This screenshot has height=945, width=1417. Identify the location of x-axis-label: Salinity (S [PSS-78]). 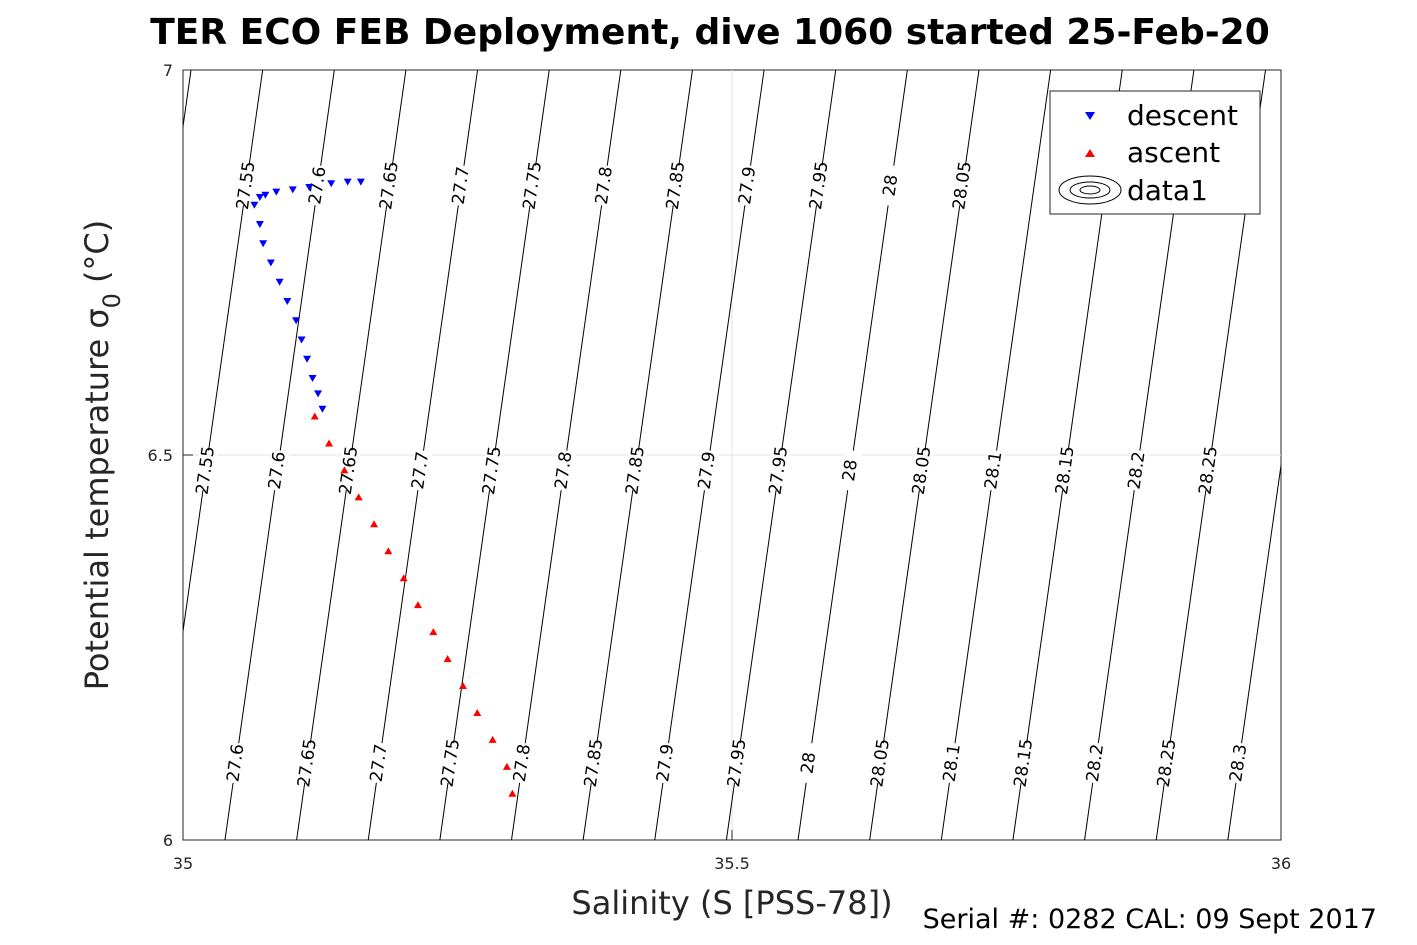
(731, 903).